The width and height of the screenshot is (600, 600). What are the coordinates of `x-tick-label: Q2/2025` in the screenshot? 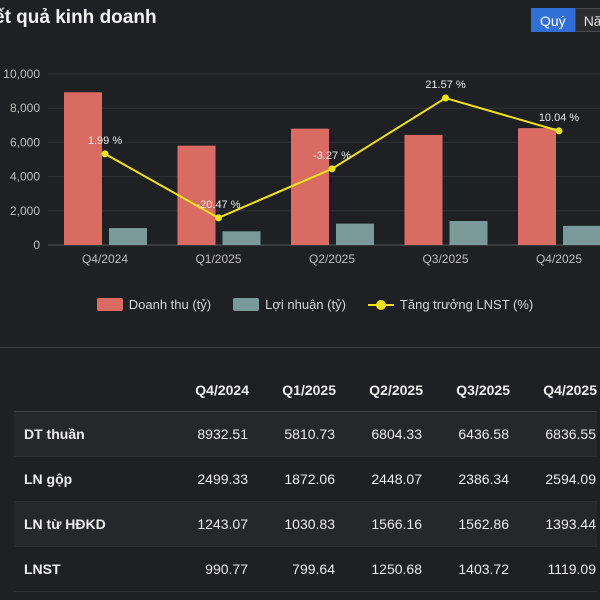 It's located at (332, 259).